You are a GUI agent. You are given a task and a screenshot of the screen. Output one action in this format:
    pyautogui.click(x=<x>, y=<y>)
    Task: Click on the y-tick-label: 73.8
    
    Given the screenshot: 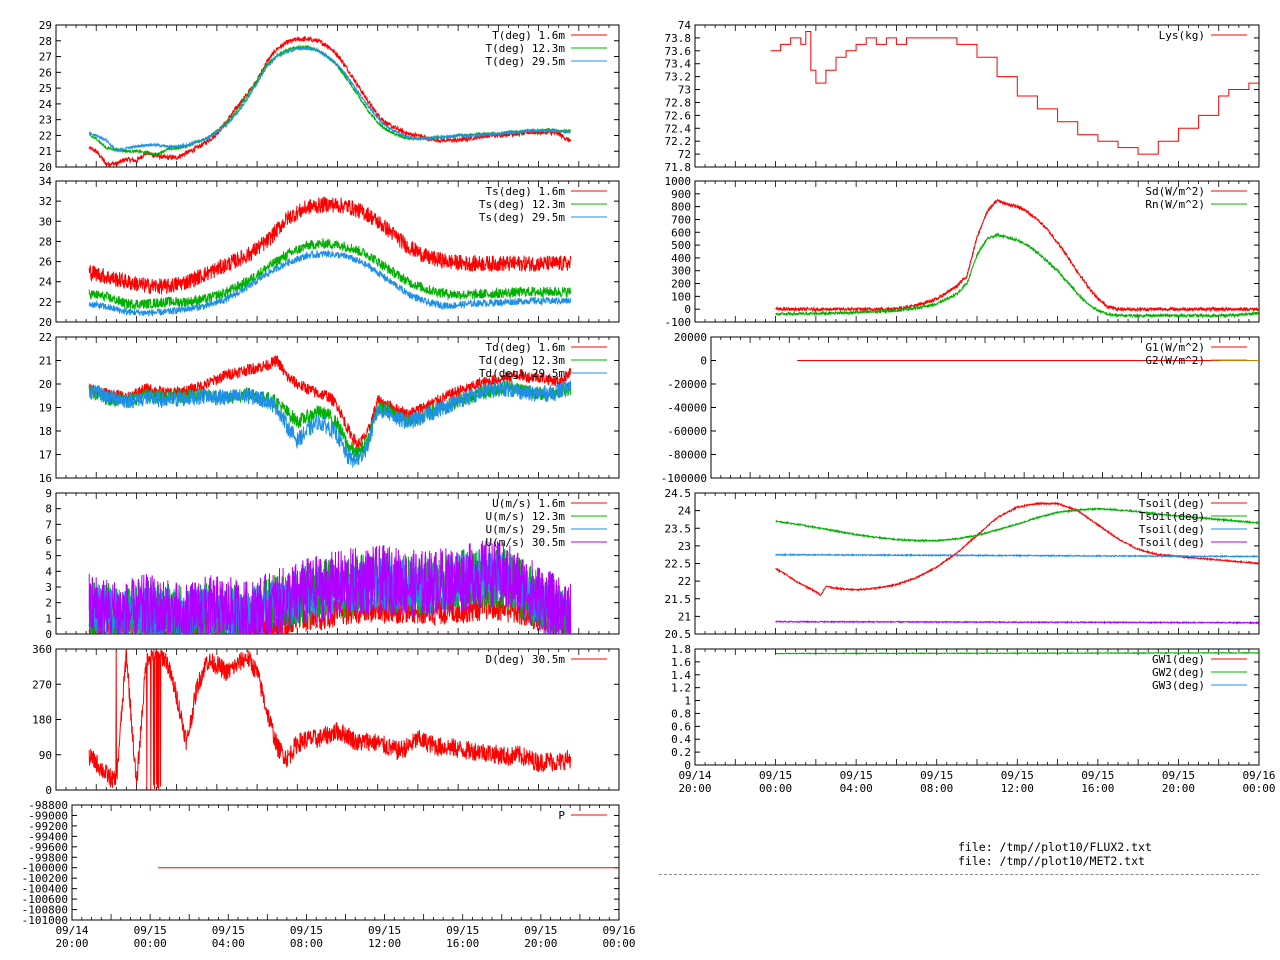 What is the action you would take?
    pyautogui.click(x=678, y=38)
    